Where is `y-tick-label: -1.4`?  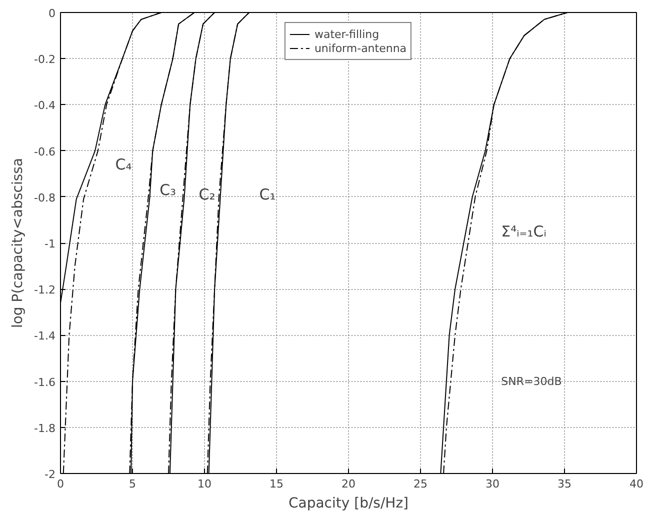 y-tick-label: -1.4 is located at coordinates (45, 336).